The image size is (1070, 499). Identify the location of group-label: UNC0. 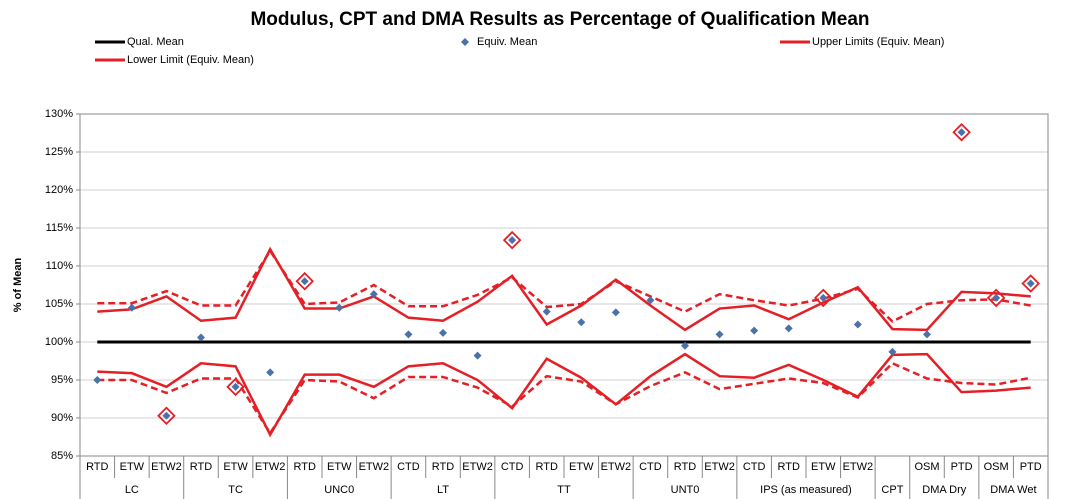
(339, 490).